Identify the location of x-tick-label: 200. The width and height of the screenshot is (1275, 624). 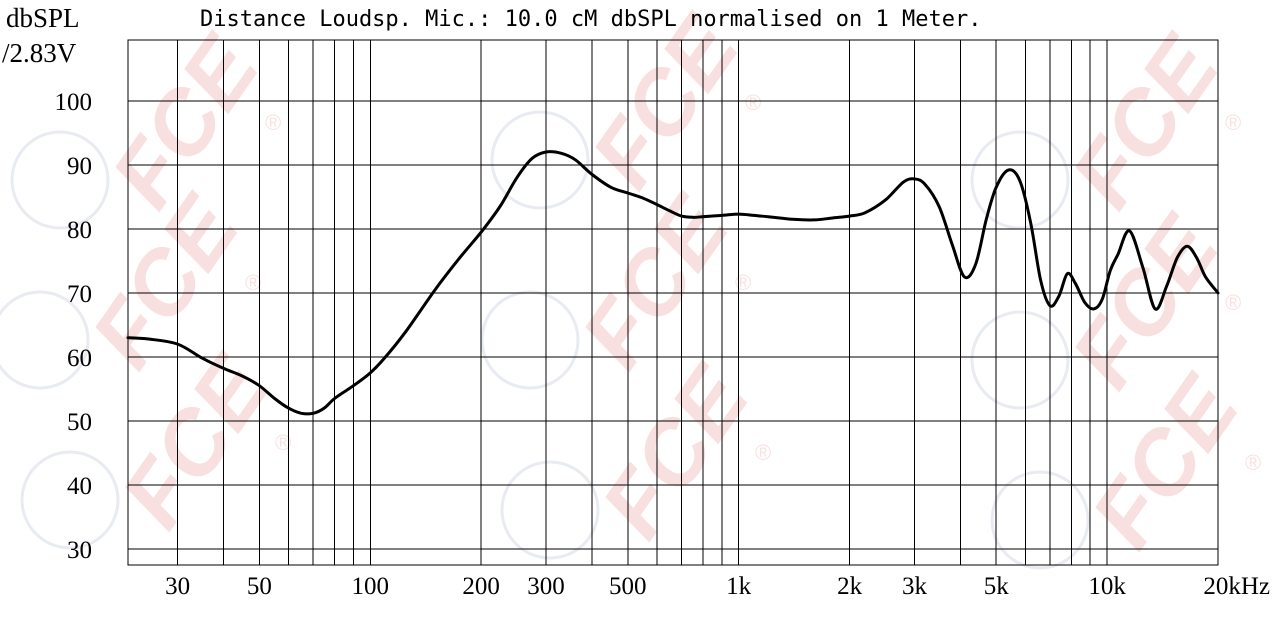
(481, 586).